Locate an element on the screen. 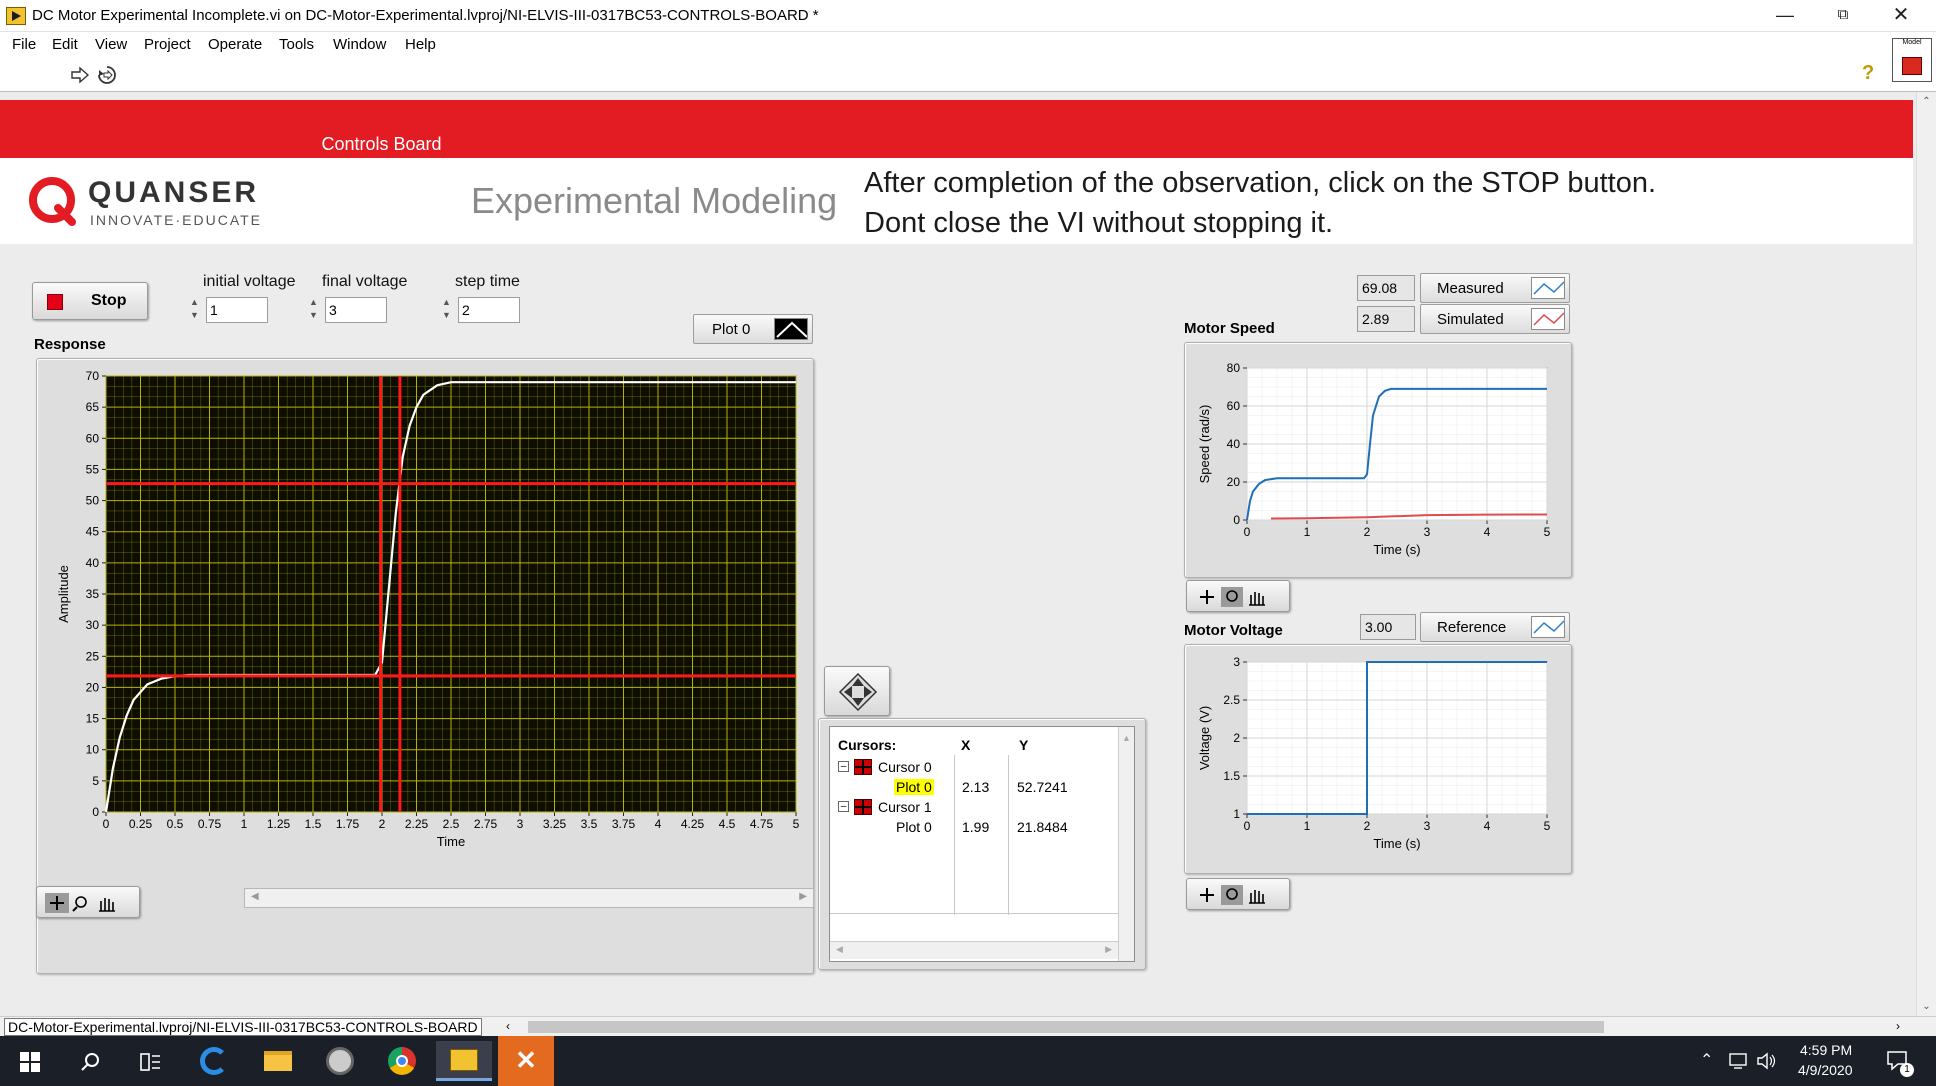  run-continuously-icon is located at coordinates (107, 75).